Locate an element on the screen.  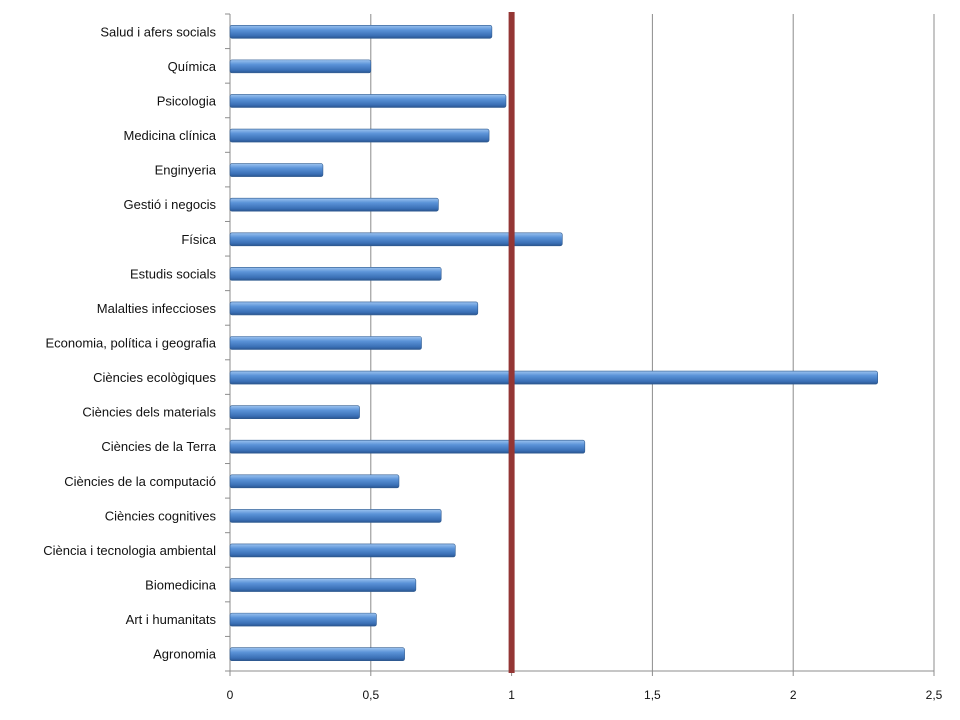
category-label: Ciències ecològiques is located at coordinates (154, 377).